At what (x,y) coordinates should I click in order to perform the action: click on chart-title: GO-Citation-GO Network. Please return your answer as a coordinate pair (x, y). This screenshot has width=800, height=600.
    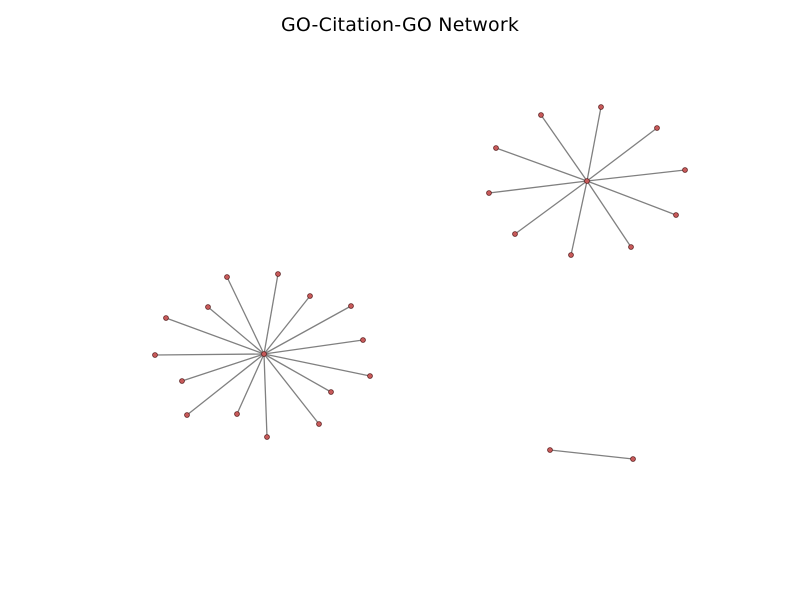
    Looking at the image, I should click on (400, 25).